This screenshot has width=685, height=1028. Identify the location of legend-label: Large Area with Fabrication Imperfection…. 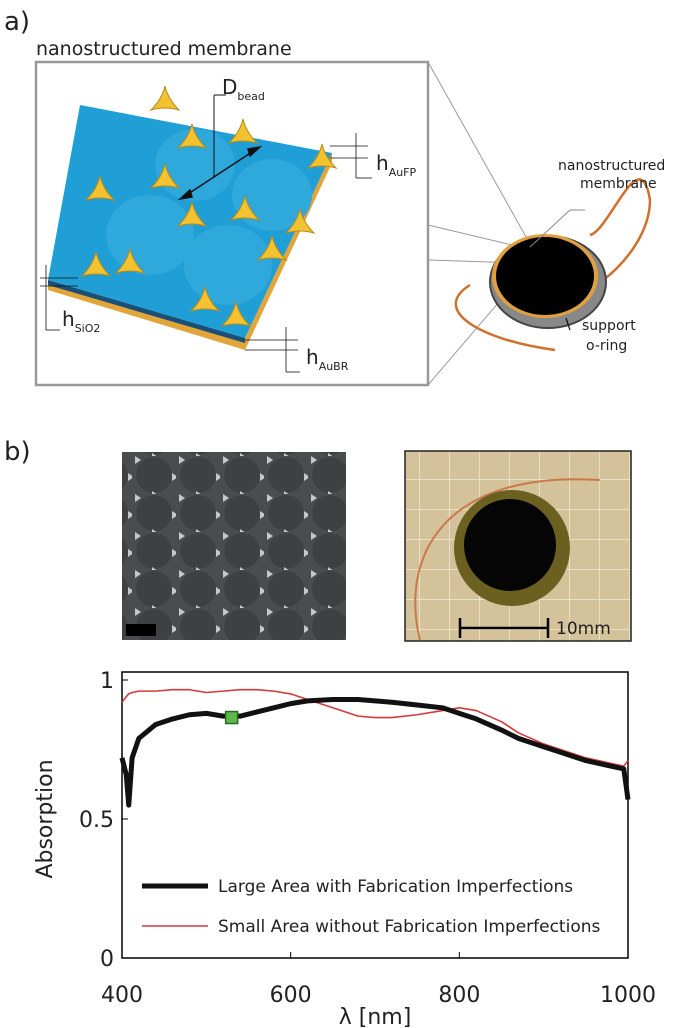
(395, 887).